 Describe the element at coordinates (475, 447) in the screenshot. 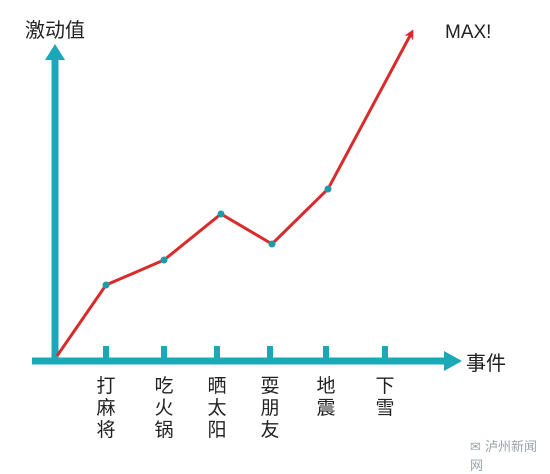

I see `wechat-icon: ✉` at that location.